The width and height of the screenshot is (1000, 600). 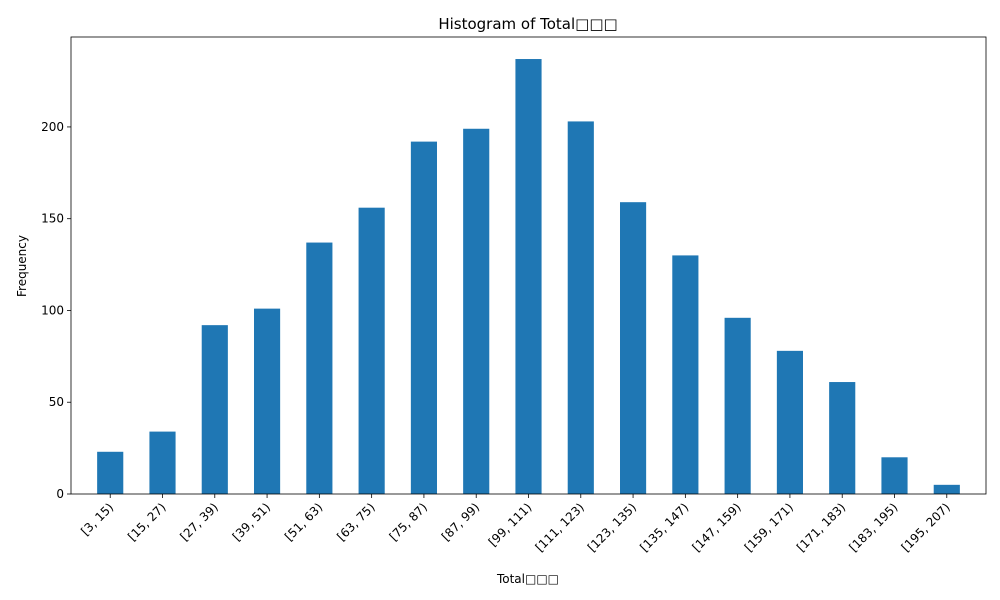 I want to click on x-tick-label-4: [51, 63), so click(x=304, y=522).